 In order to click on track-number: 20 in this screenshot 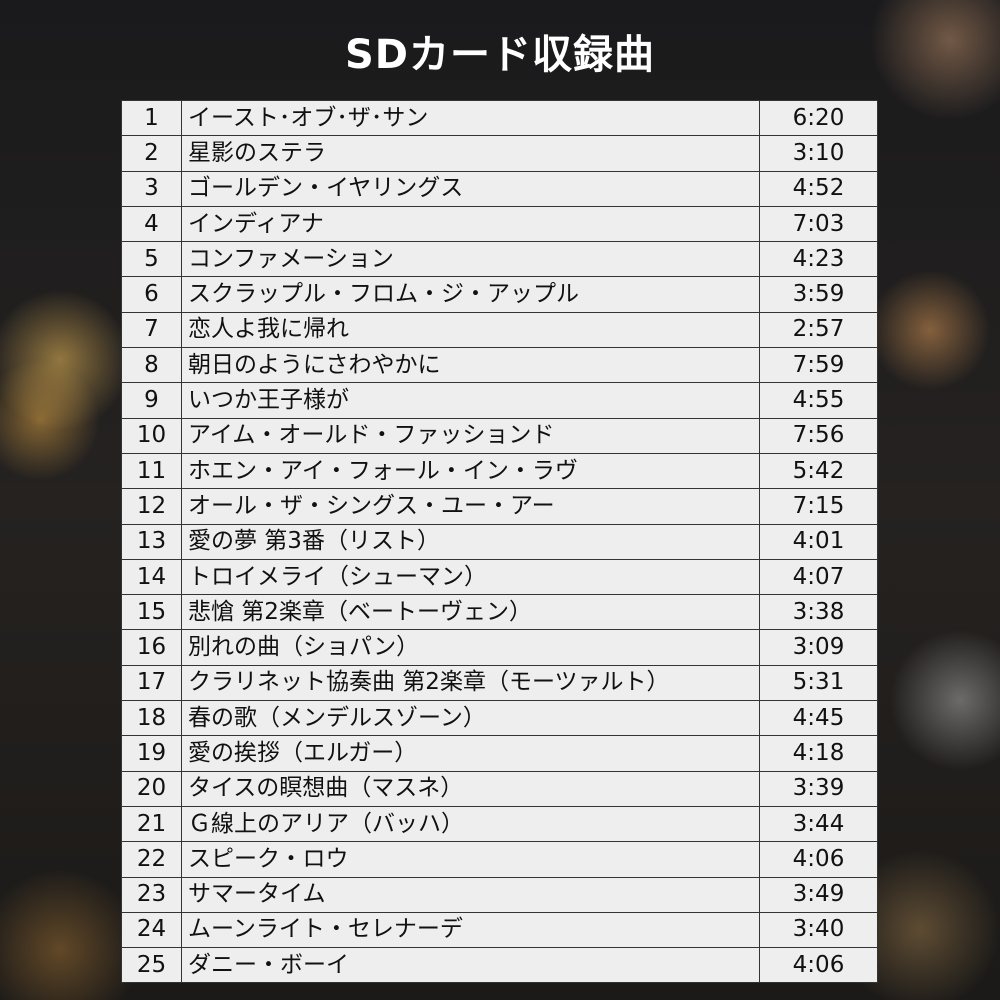, I will do `click(151, 788)`.